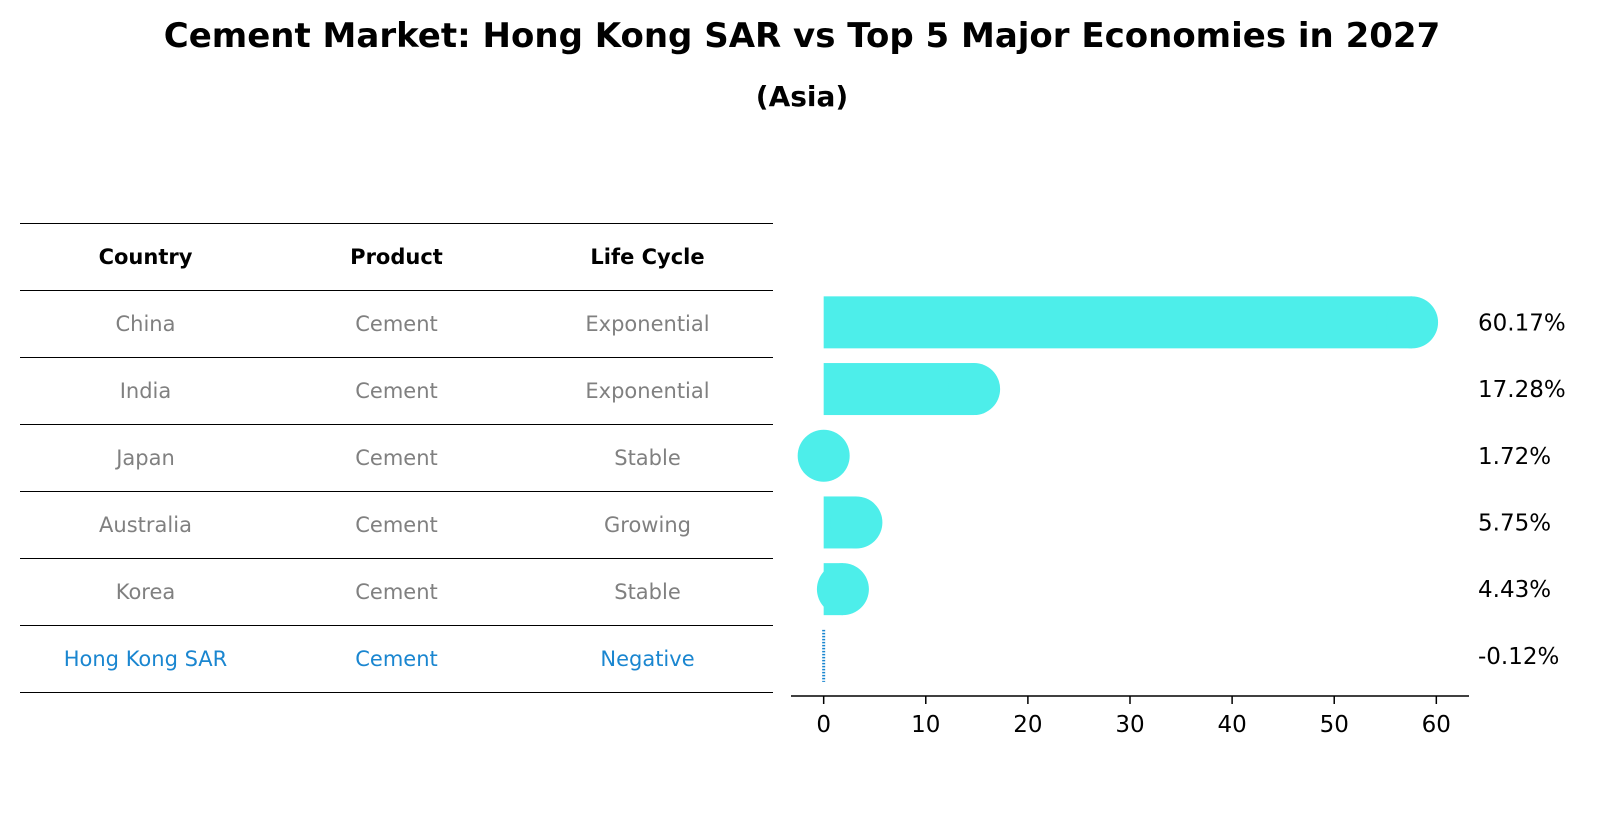  What do you see at coordinates (145, 659) in the screenshot?
I see `cell-country: Hong Kong SAR` at bounding box center [145, 659].